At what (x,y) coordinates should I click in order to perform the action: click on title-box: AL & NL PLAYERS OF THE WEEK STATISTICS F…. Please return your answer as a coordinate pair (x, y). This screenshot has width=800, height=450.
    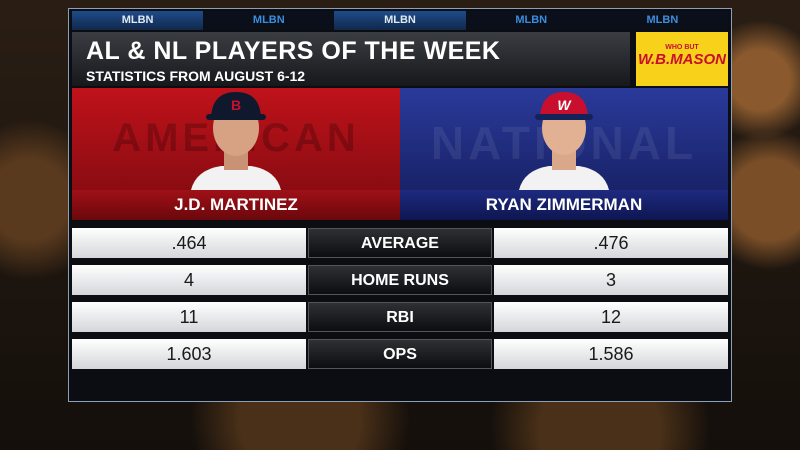
    Looking at the image, I should click on (351, 59).